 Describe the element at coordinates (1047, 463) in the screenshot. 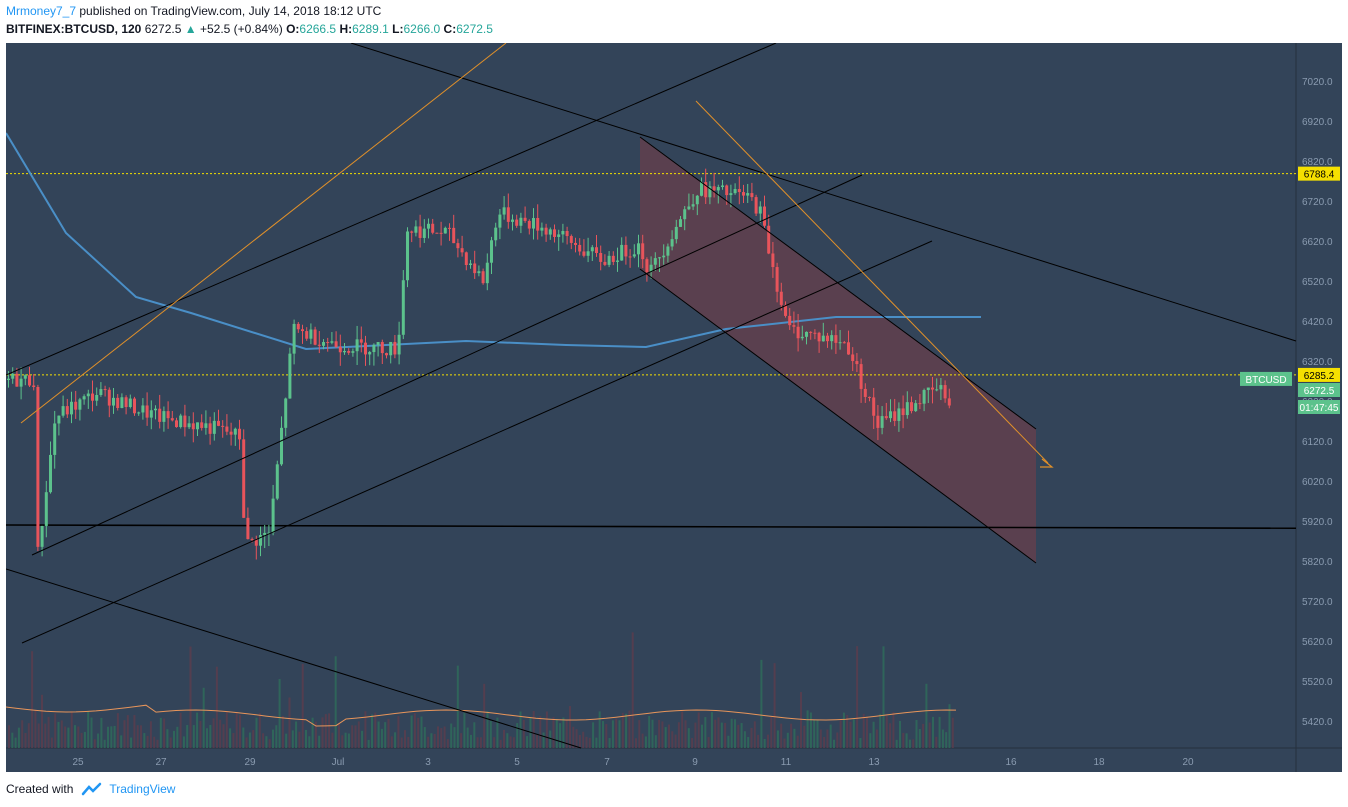

I see `projection-arrow-icon` at that location.